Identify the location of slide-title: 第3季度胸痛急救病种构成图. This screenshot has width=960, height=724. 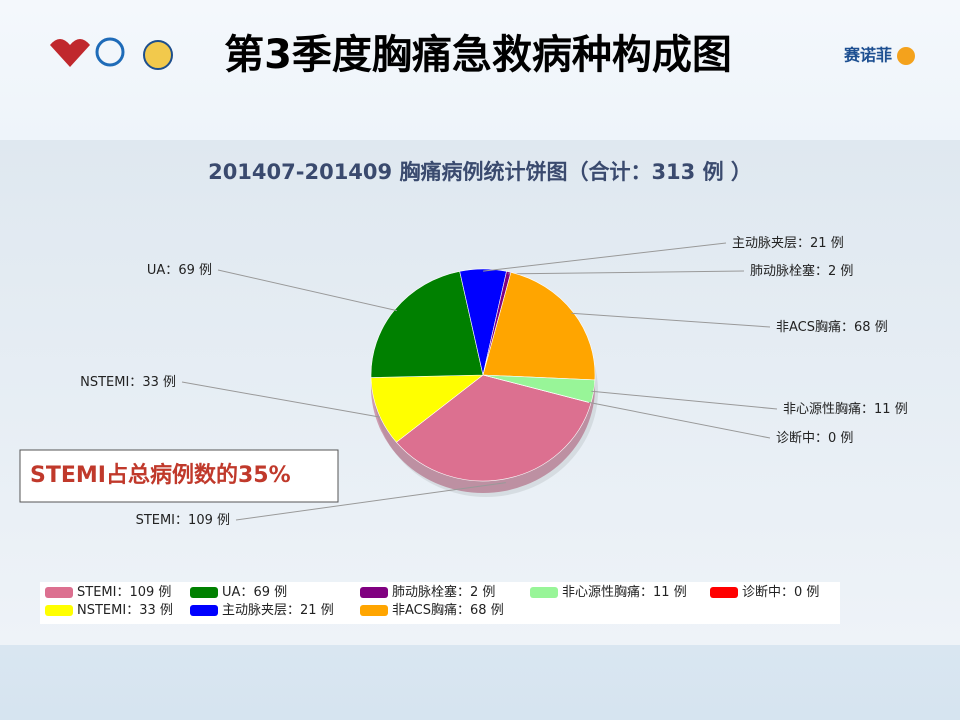
(478, 55).